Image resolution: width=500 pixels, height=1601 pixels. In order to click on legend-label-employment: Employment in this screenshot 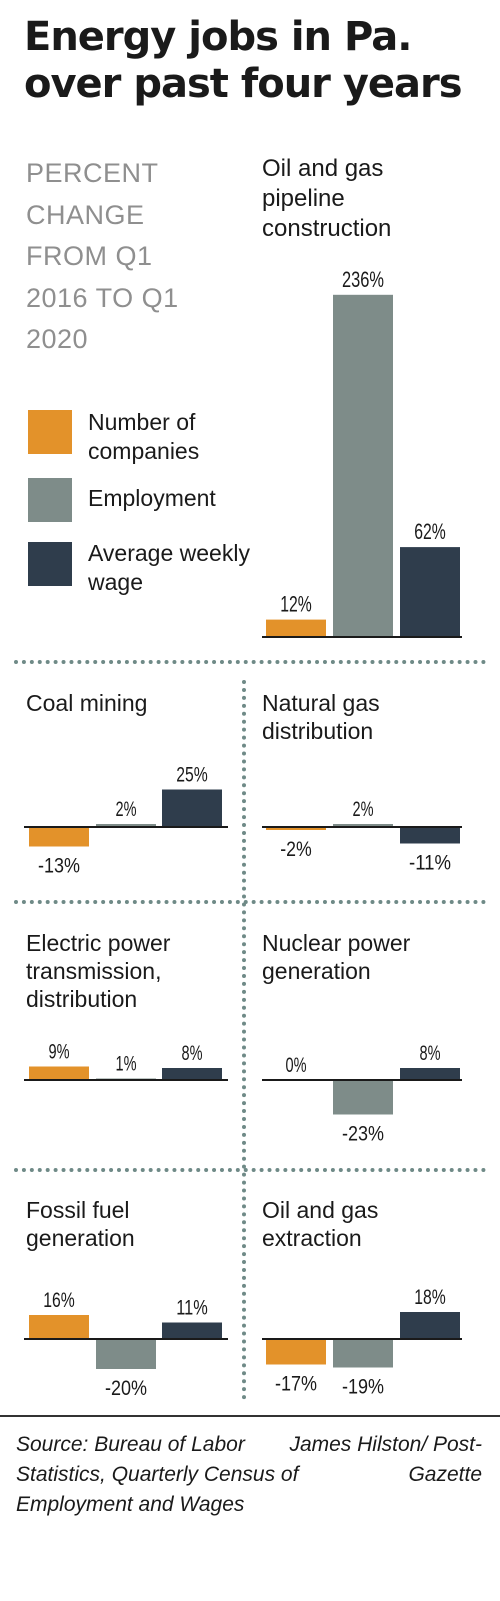, I will do `click(152, 498)`.